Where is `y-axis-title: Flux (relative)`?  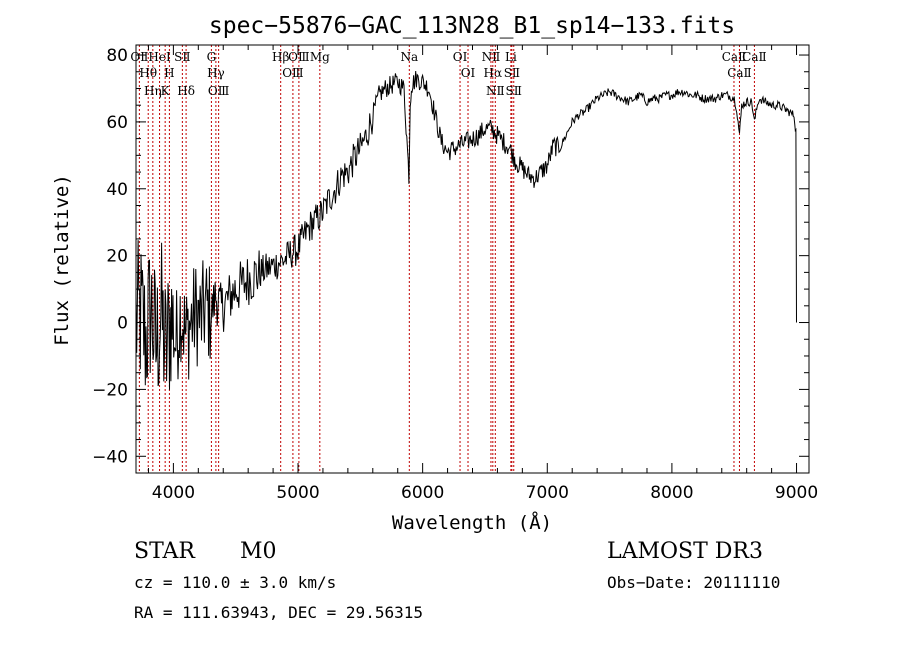
y-axis-title: Flux (relative) is located at coordinates (62, 260).